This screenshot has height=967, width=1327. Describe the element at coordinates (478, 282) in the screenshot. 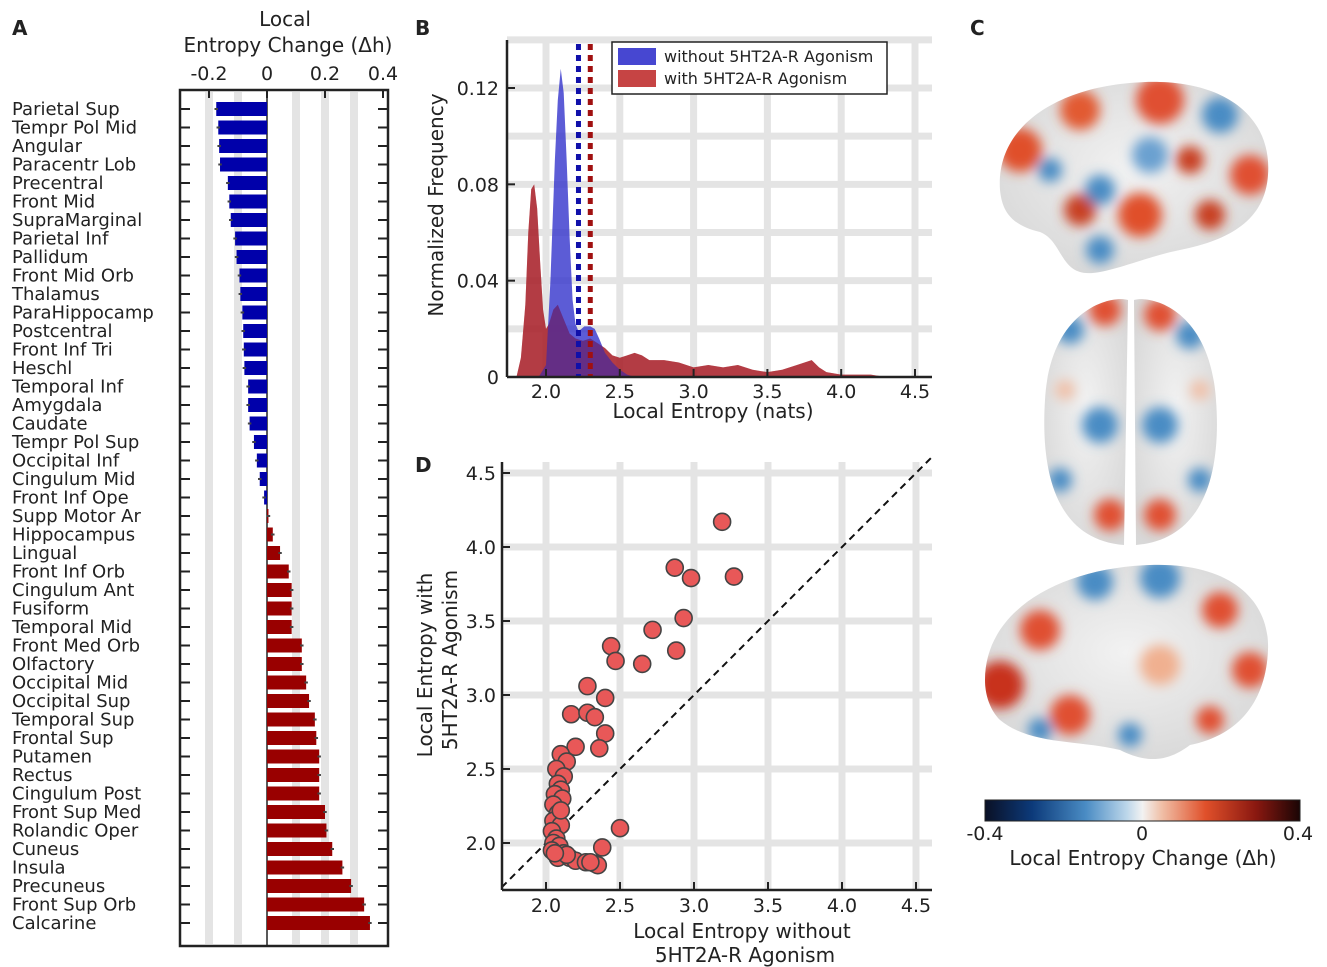

I see `y-tick-label: 0.04` at that location.